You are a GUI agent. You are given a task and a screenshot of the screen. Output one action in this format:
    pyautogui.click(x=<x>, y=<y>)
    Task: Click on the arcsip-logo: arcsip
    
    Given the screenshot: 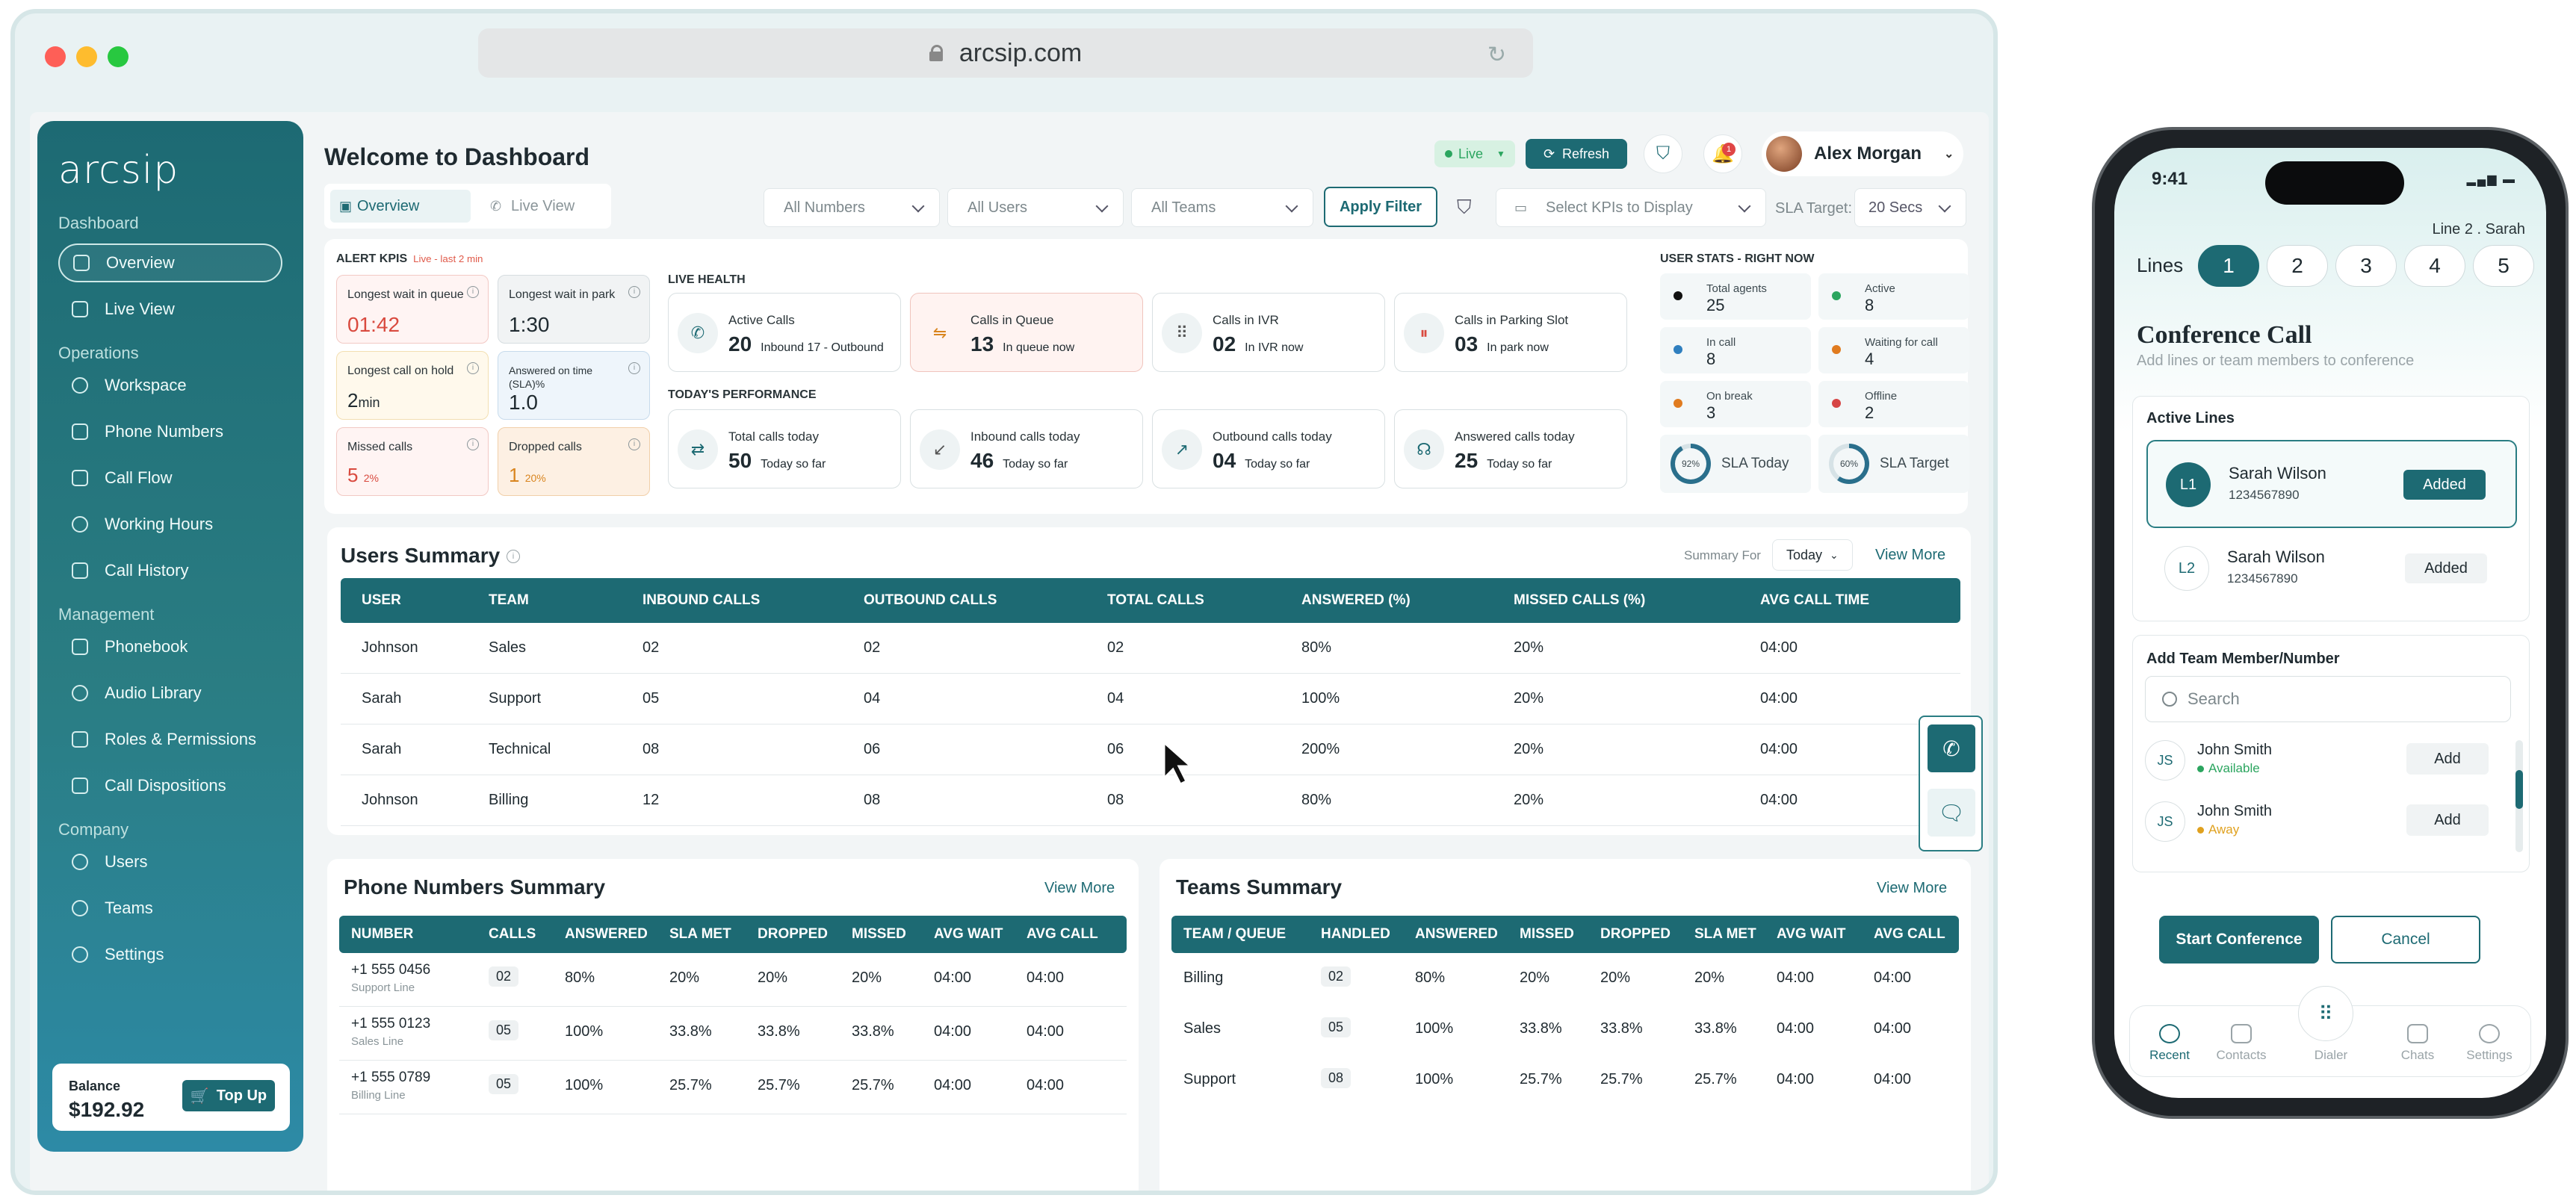 What is the action you would take?
    pyautogui.click(x=118, y=170)
    